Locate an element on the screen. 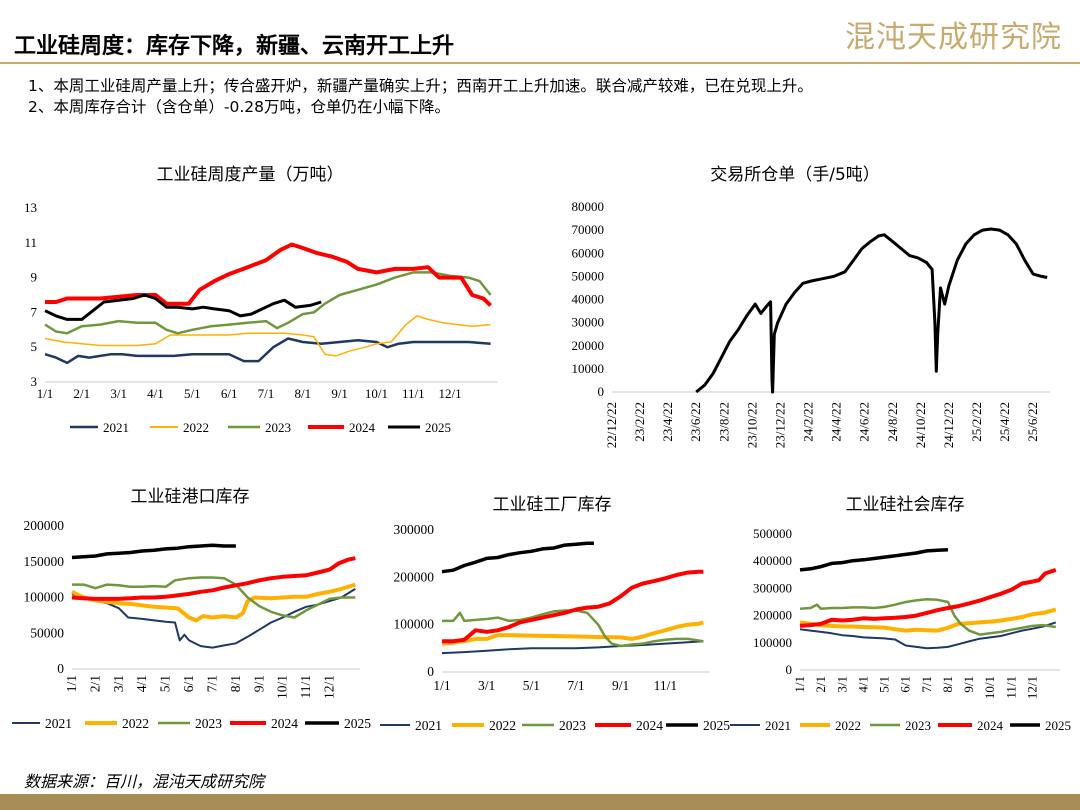 The image size is (1080, 810). summary-point-2: 2、本周库存合计（含仓单）-0.28万吨，仓单仍在小幅下降。 is located at coordinates (239, 107).